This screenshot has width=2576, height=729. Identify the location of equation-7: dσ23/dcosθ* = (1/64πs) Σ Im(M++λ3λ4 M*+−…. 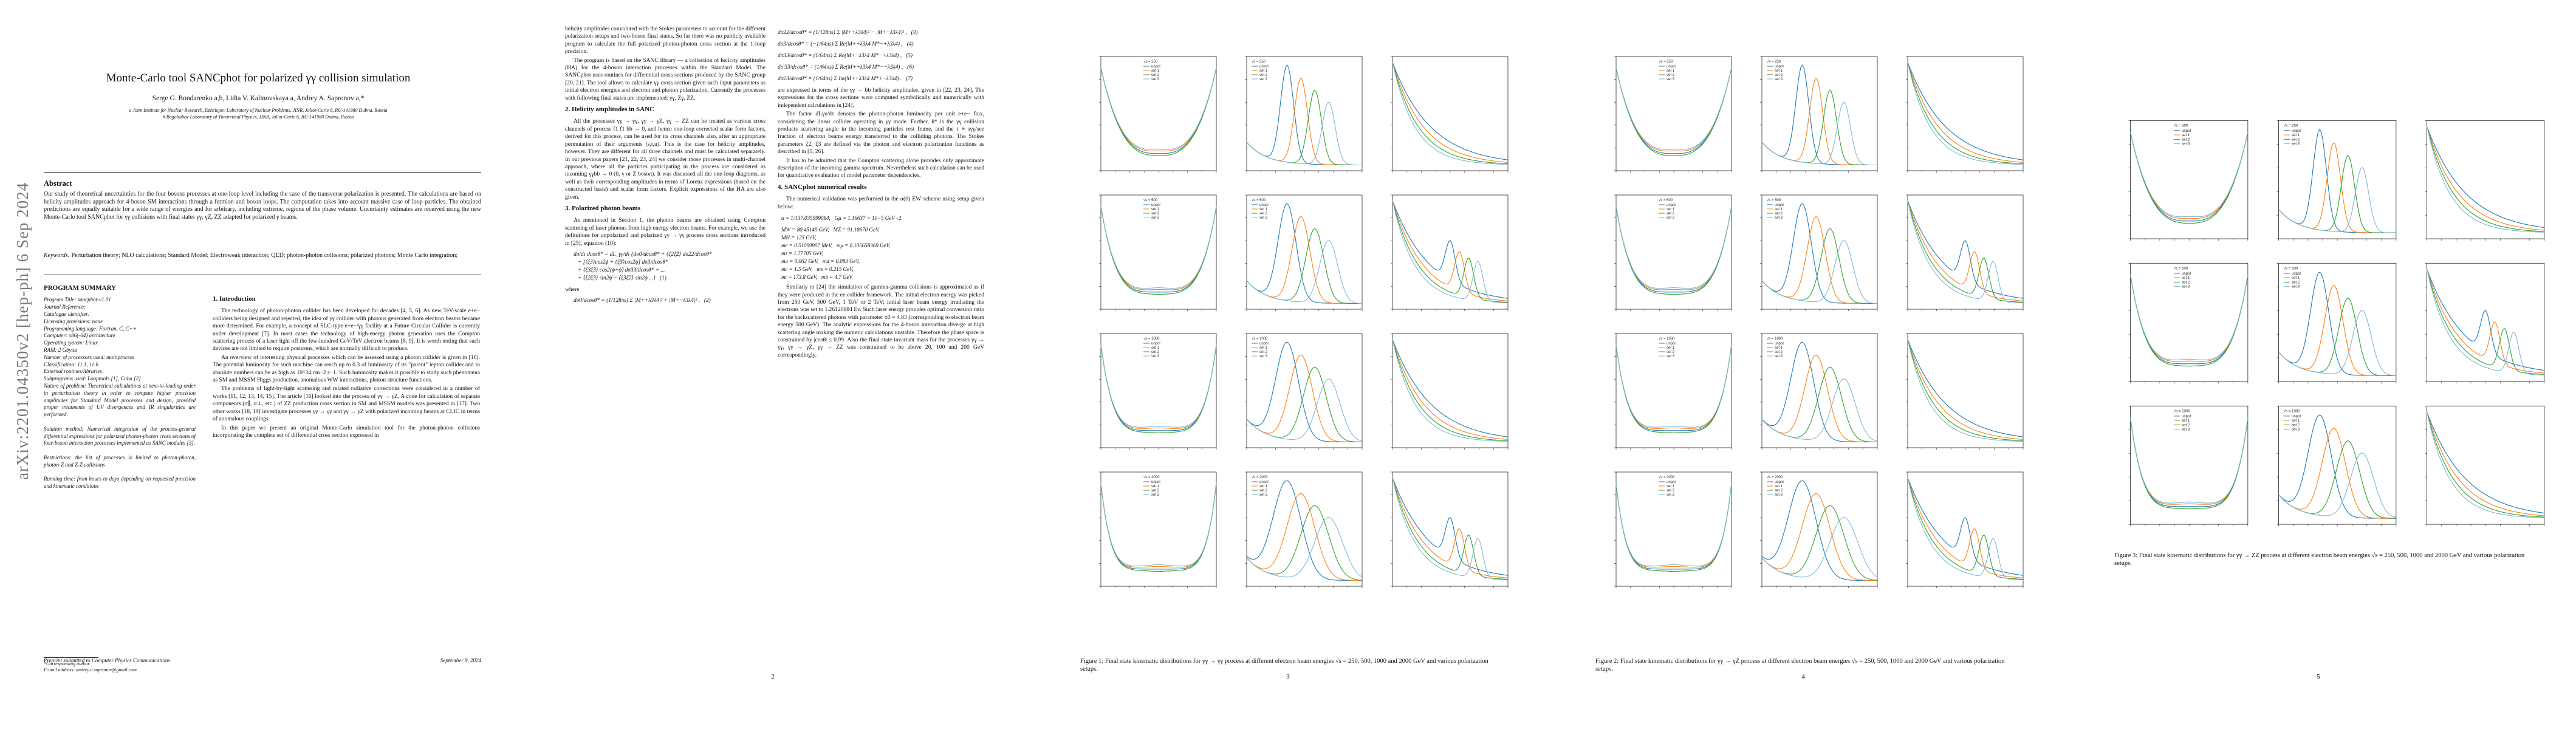
(845, 79).